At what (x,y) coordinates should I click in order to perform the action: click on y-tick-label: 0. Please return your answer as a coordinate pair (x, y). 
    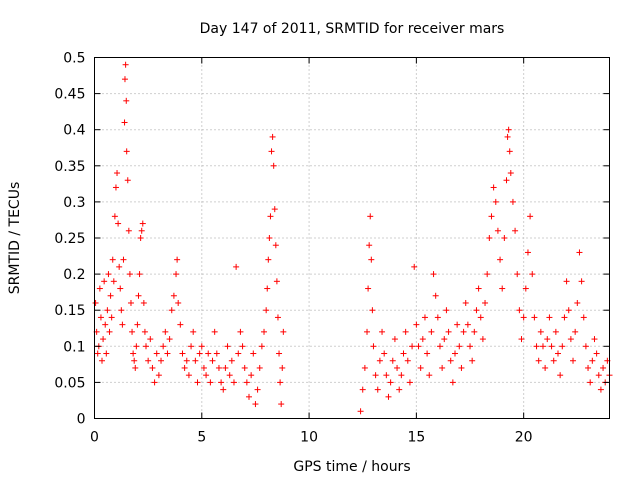
    Looking at the image, I should click on (81, 420).